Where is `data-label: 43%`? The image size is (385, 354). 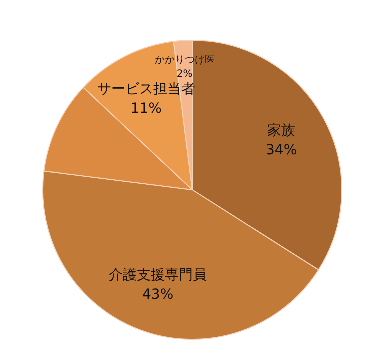 data-label: 43% is located at coordinates (158, 295).